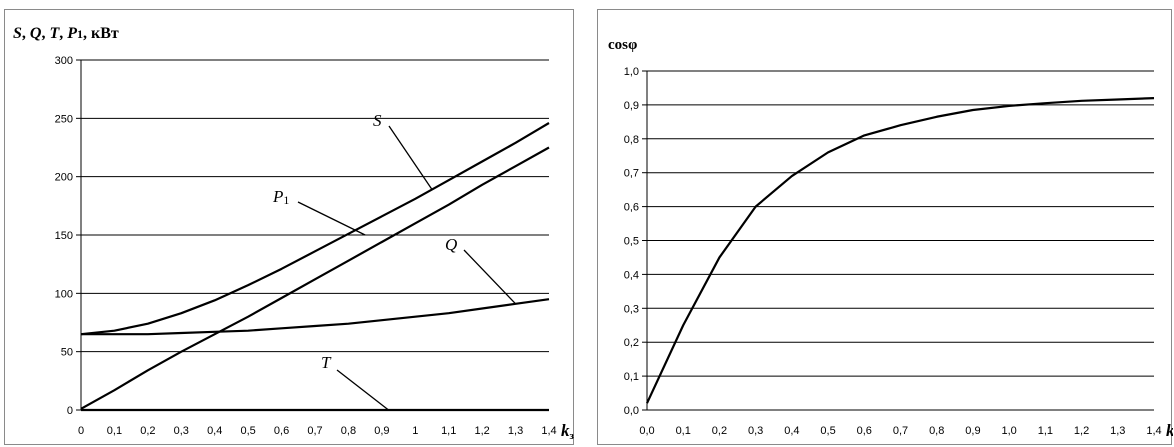 The width and height of the screenshot is (1174, 447). Describe the element at coordinates (631, 72) in the screenshot. I see `y-tick-label: 1,0` at that location.